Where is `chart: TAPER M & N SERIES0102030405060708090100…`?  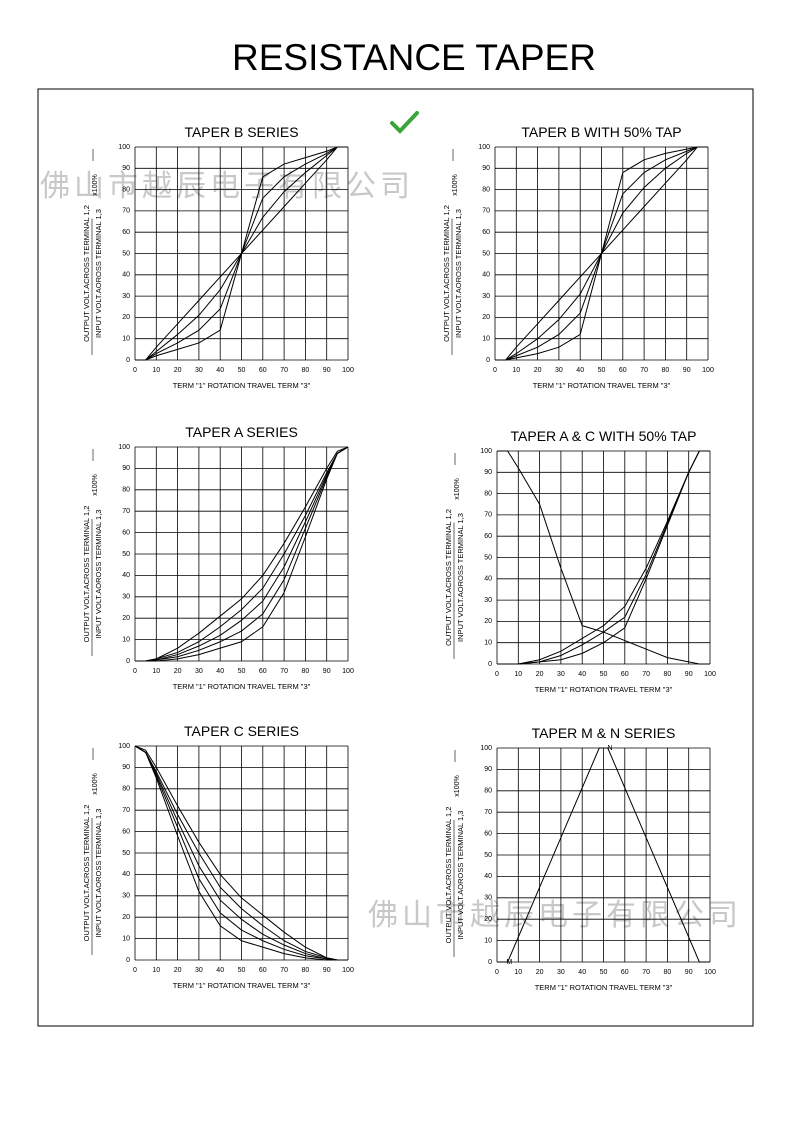 chart: TAPER M & N SERIES0102030405060708090100… is located at coordinates (580, 858).